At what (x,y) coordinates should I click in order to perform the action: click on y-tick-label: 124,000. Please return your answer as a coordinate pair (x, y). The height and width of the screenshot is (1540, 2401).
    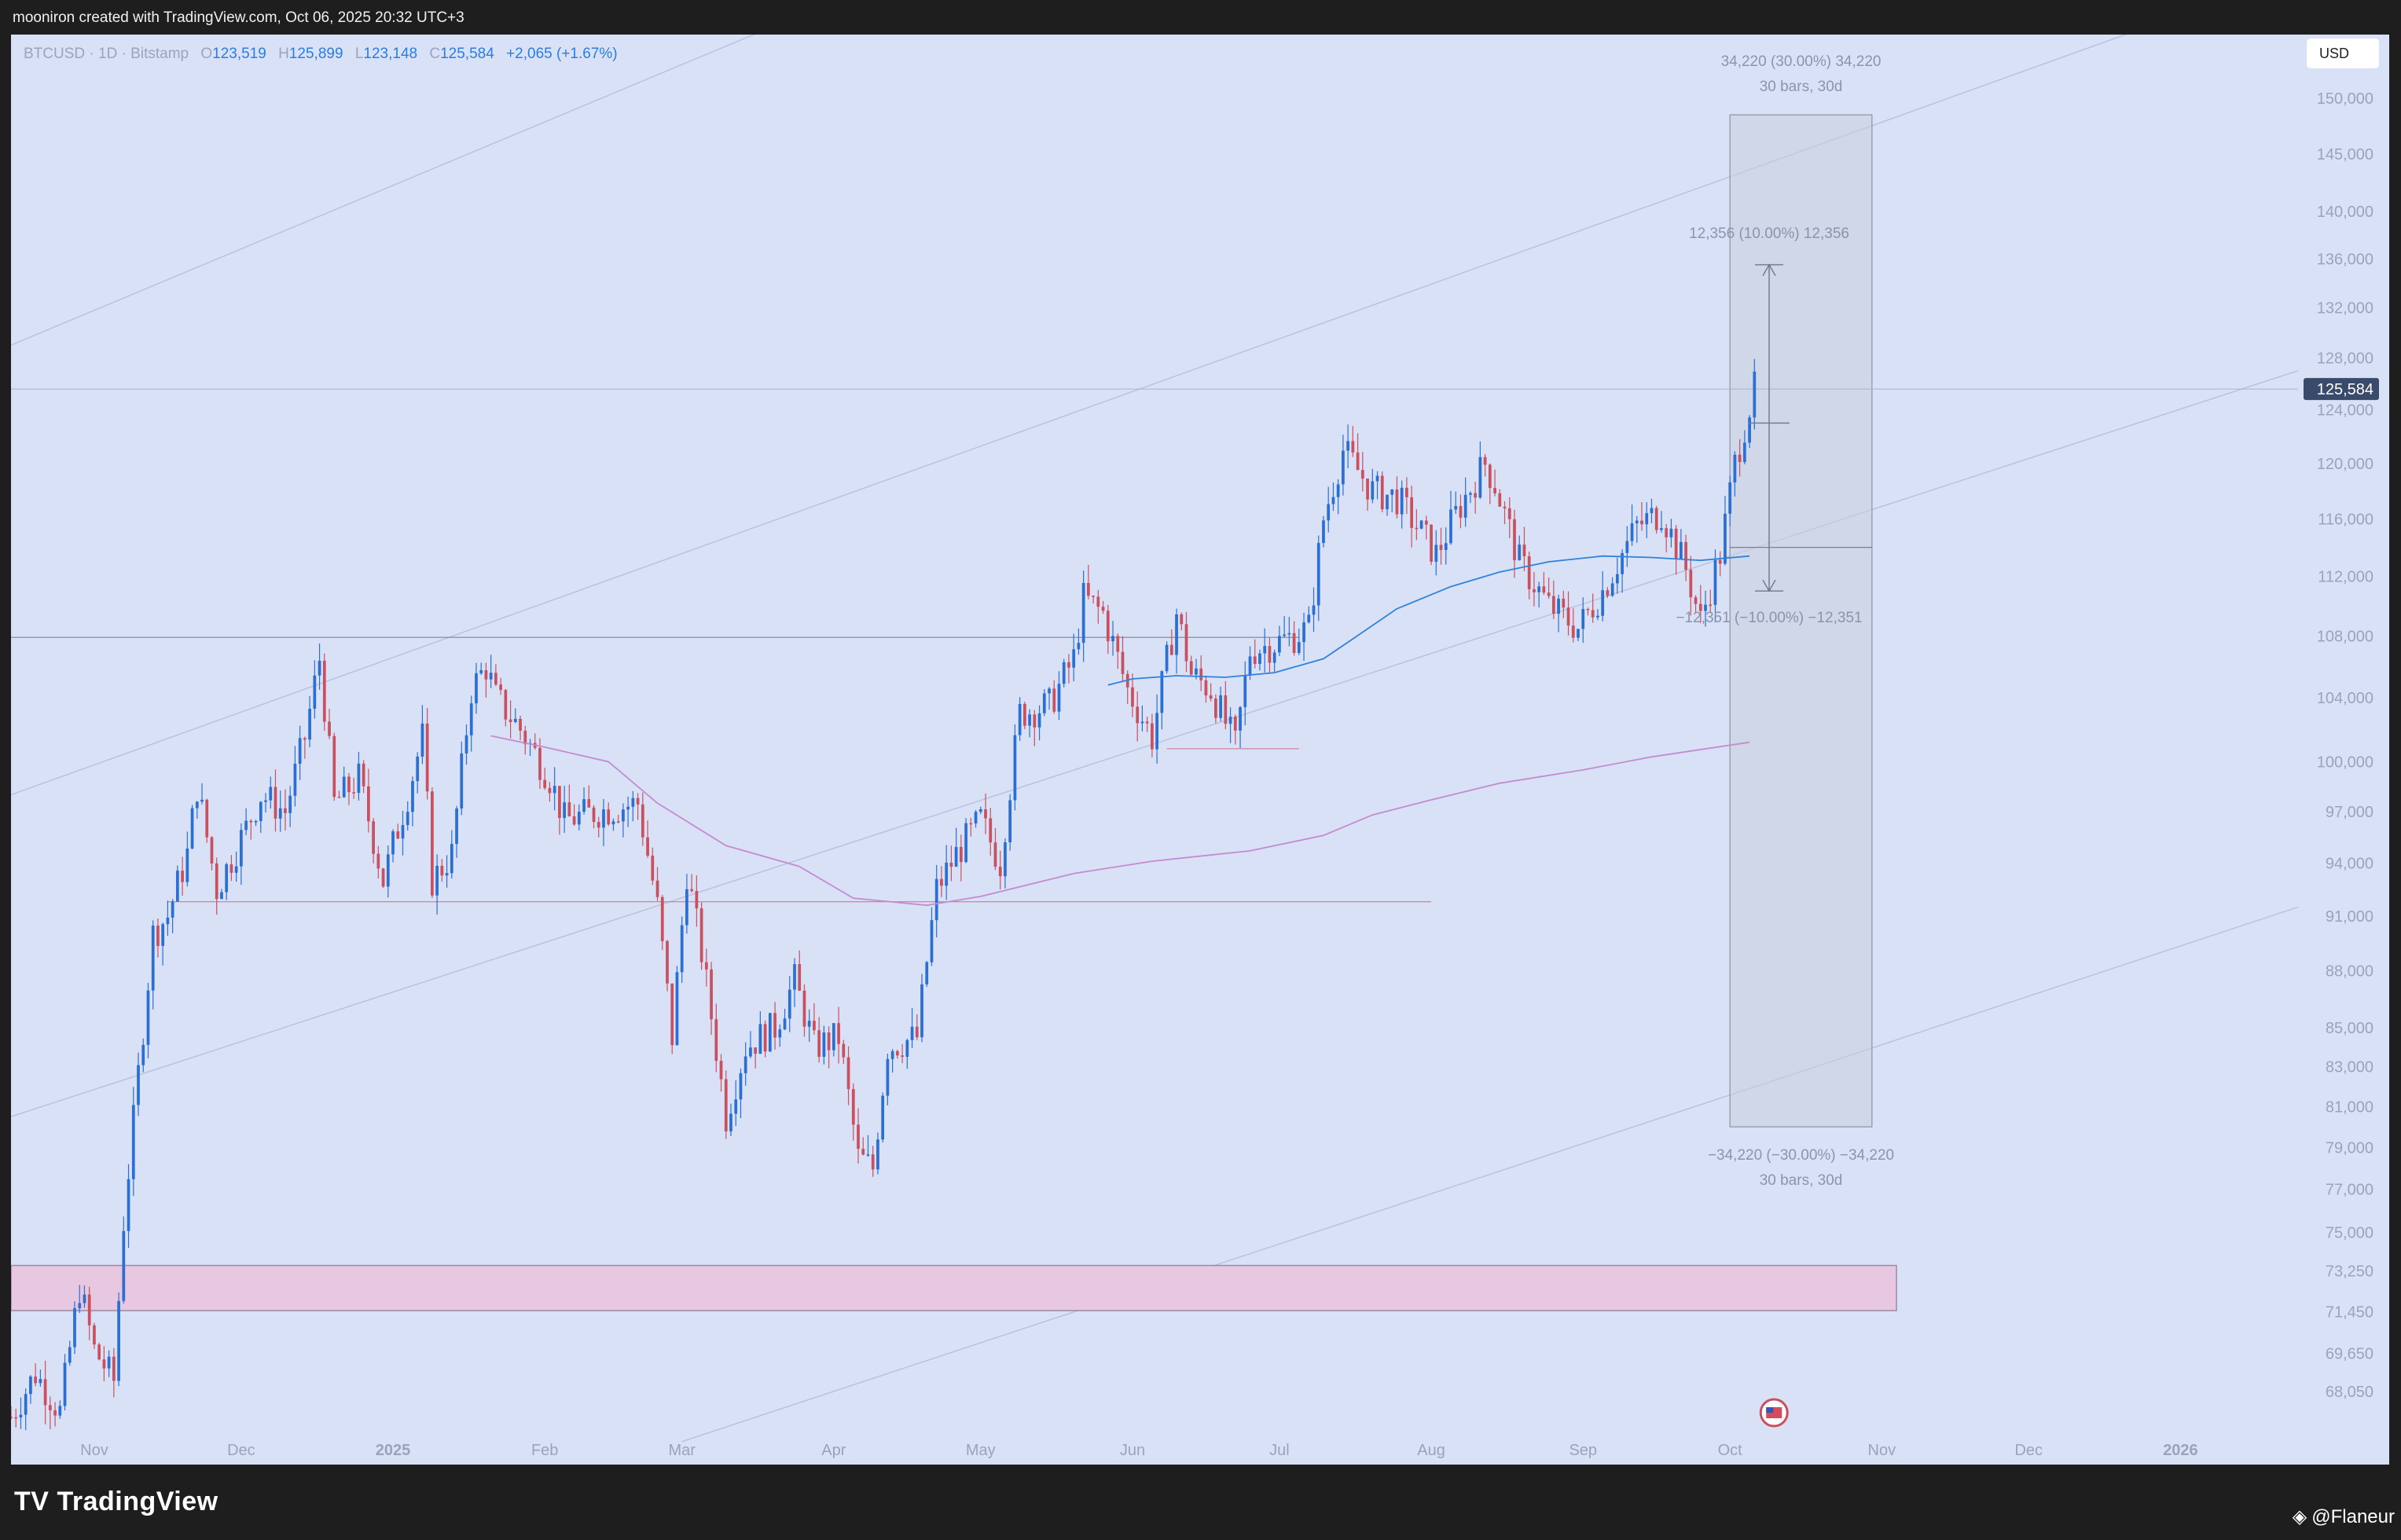
    Looking at the image, I should click on (2345, 411).